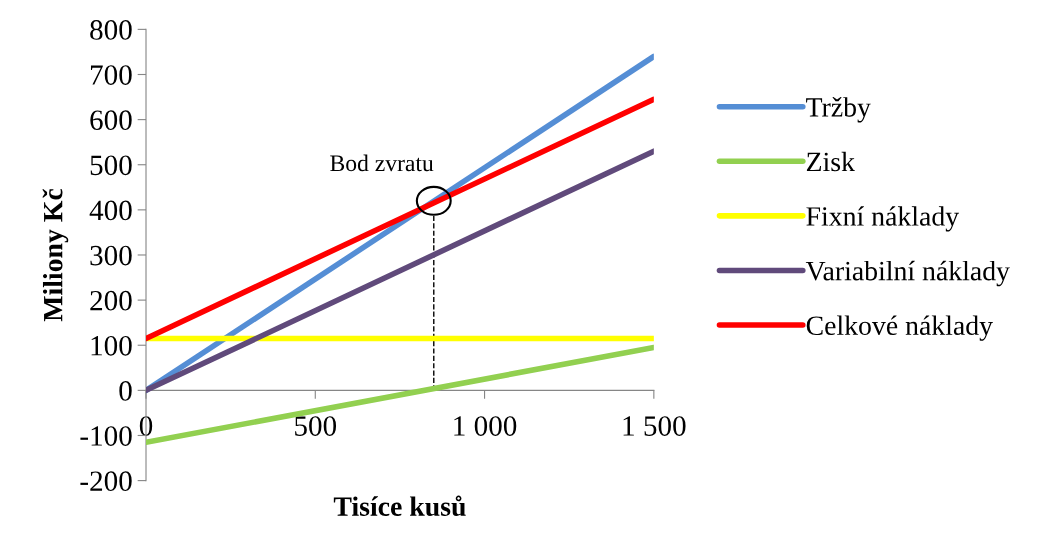 Image resolution: width=1058 pixels, height=534 pixels. Describe the element at coordinates (111, 345) in the screenshot. I see `y-tick-label: 100` at that location.